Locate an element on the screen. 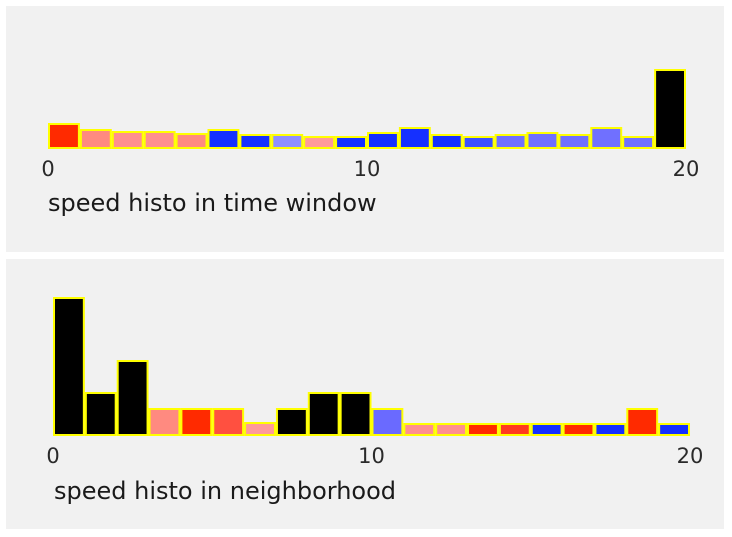  chart-title: speed histo in neighborhood is located at coordinates (225, 491).